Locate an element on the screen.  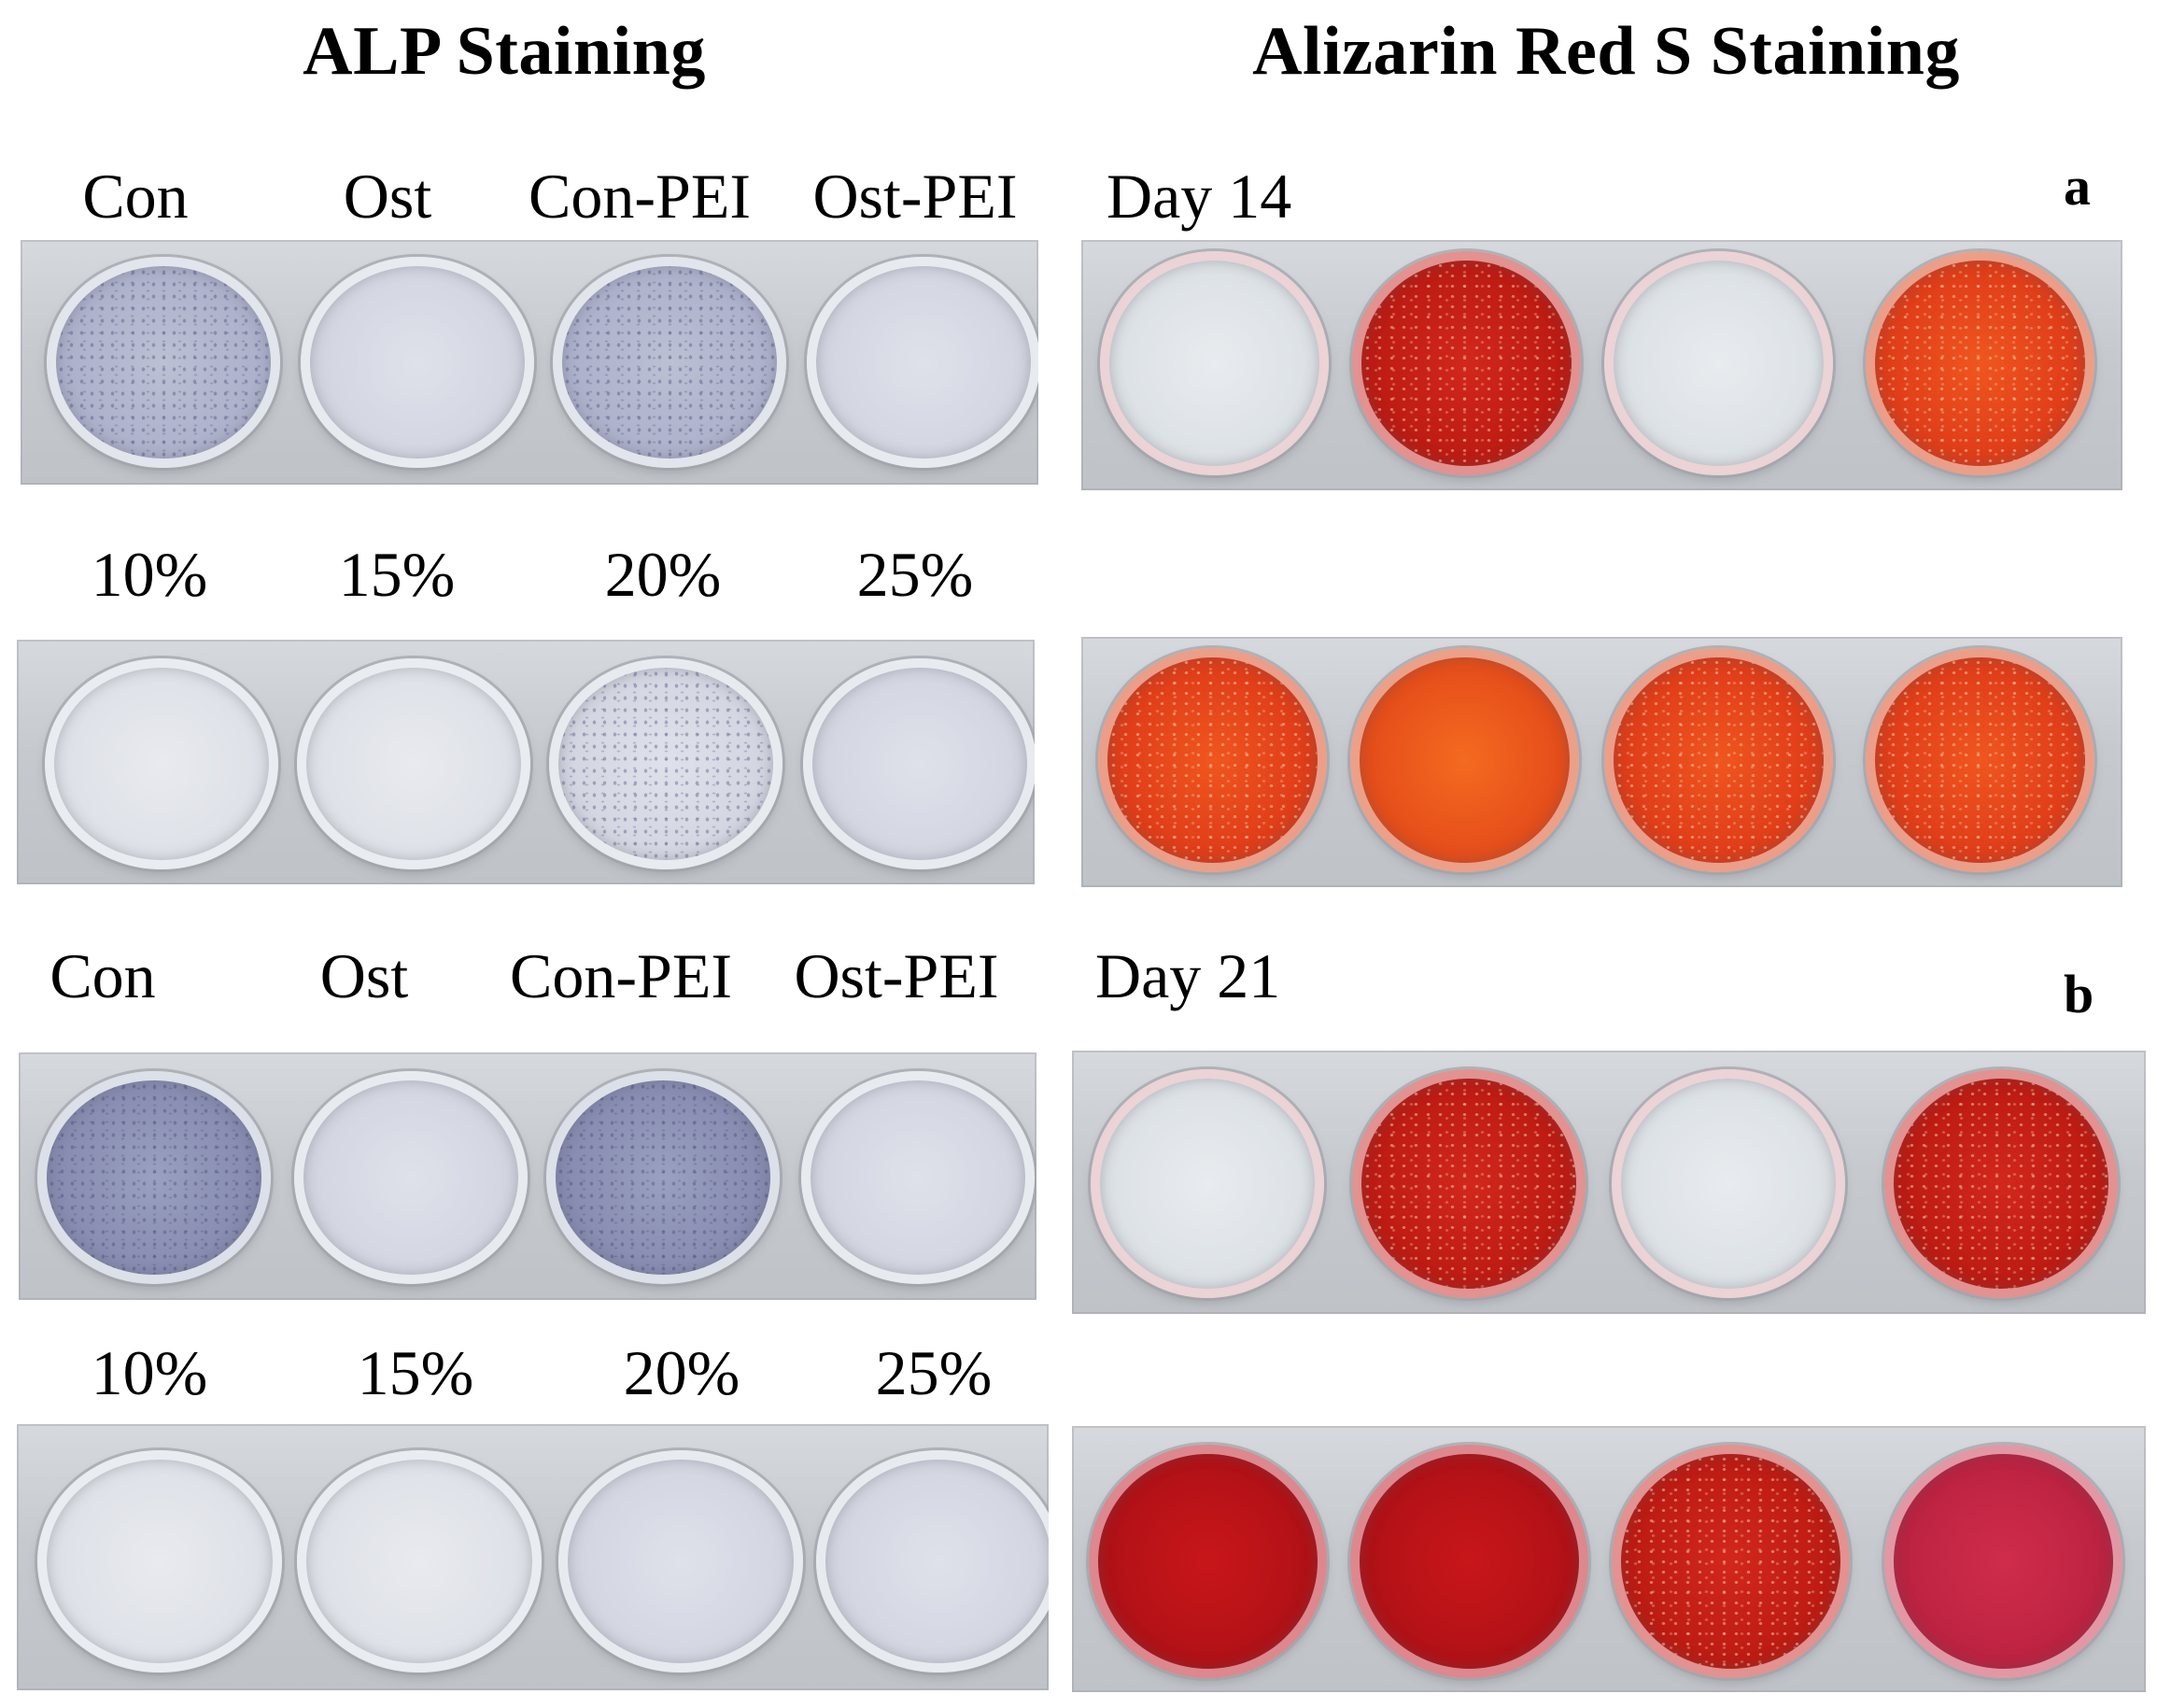
label-row-2: 10% 15% 20% 25% is located at coordinates (527, 574).